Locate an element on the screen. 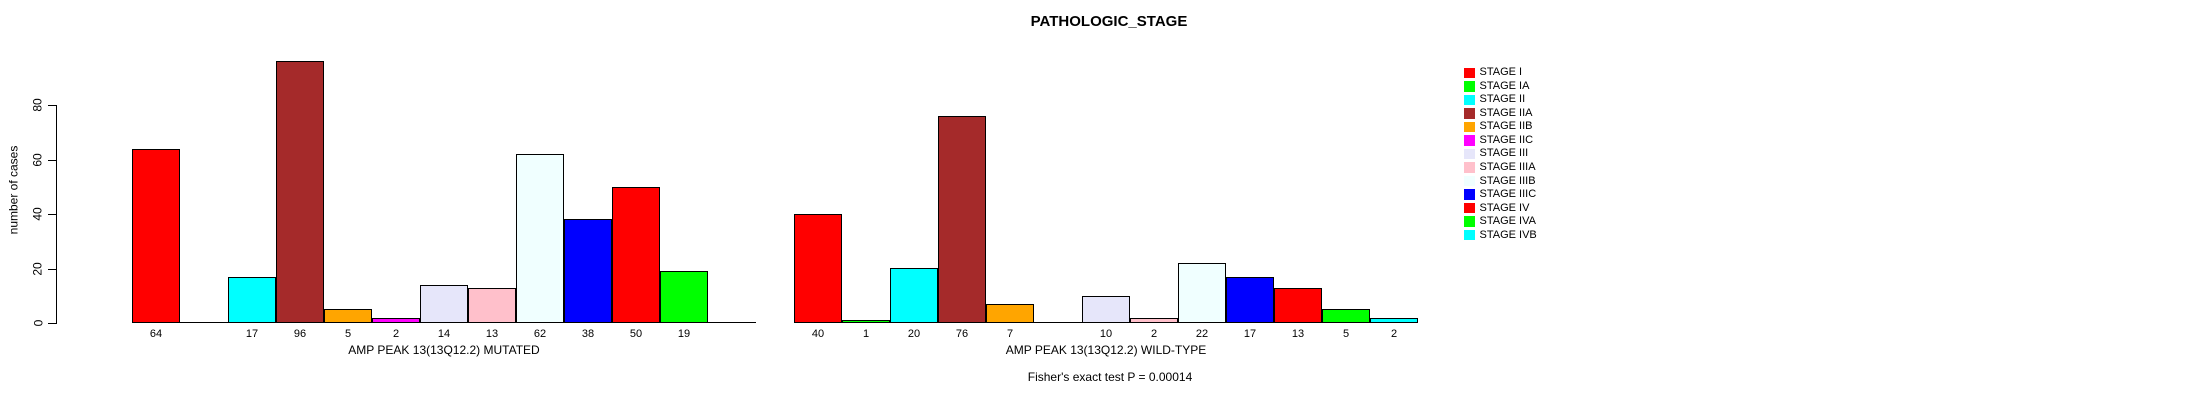  bar-stage-iic is located at coordinates (396, 320).